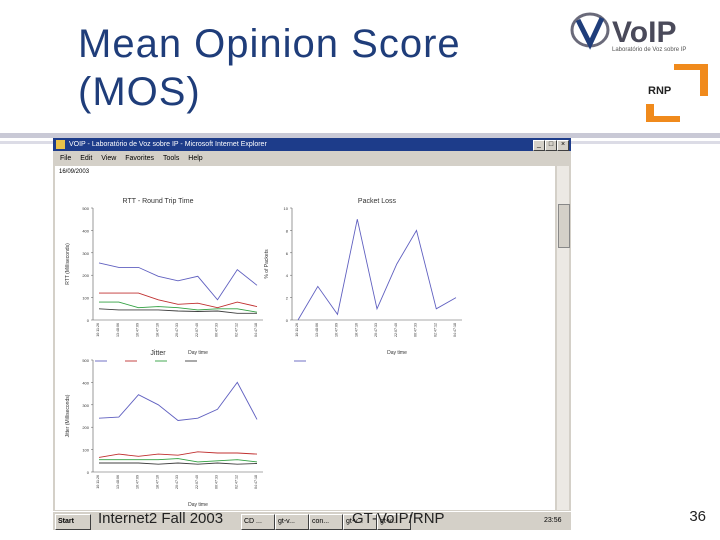 The image size is (720, 540). I want to click on chart-2-series-0-line, so click(178, 401).